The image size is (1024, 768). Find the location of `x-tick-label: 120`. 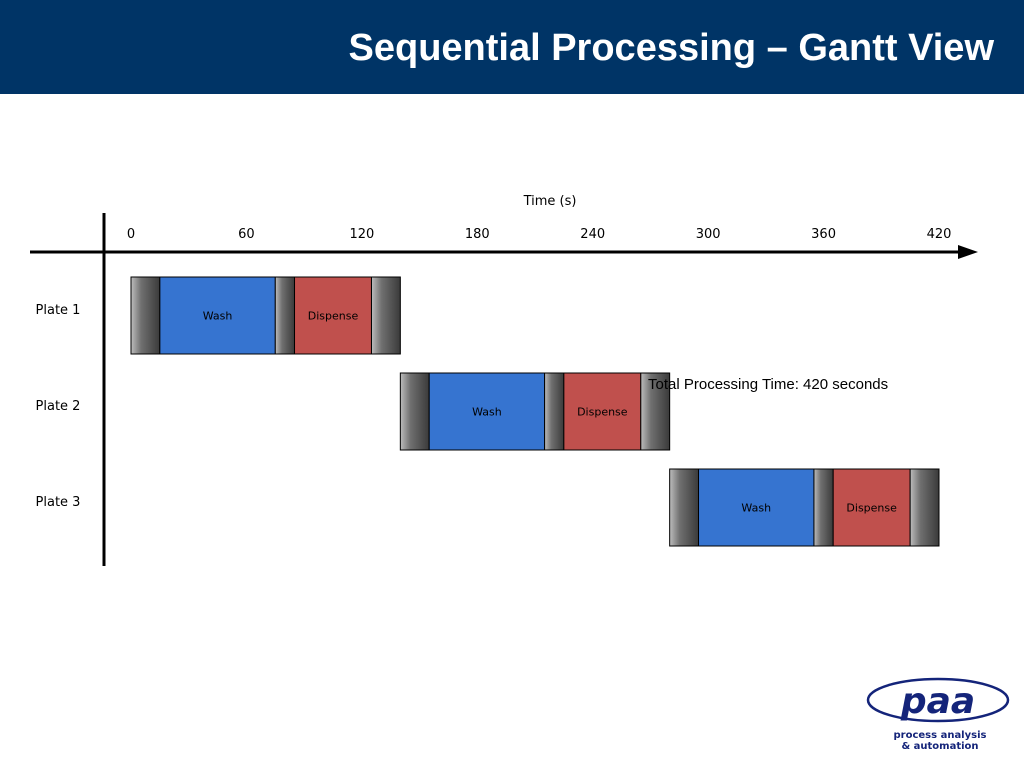

x-tick-label: 120 is located at coordinates (361, 234).